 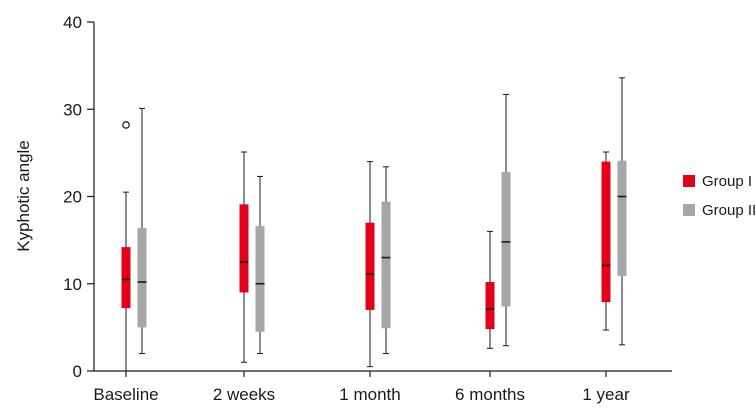 What do you see at coordinates (72, 22) in the screenshot?
I see `y-tick-label: 40` at bounding box center [72, 22].